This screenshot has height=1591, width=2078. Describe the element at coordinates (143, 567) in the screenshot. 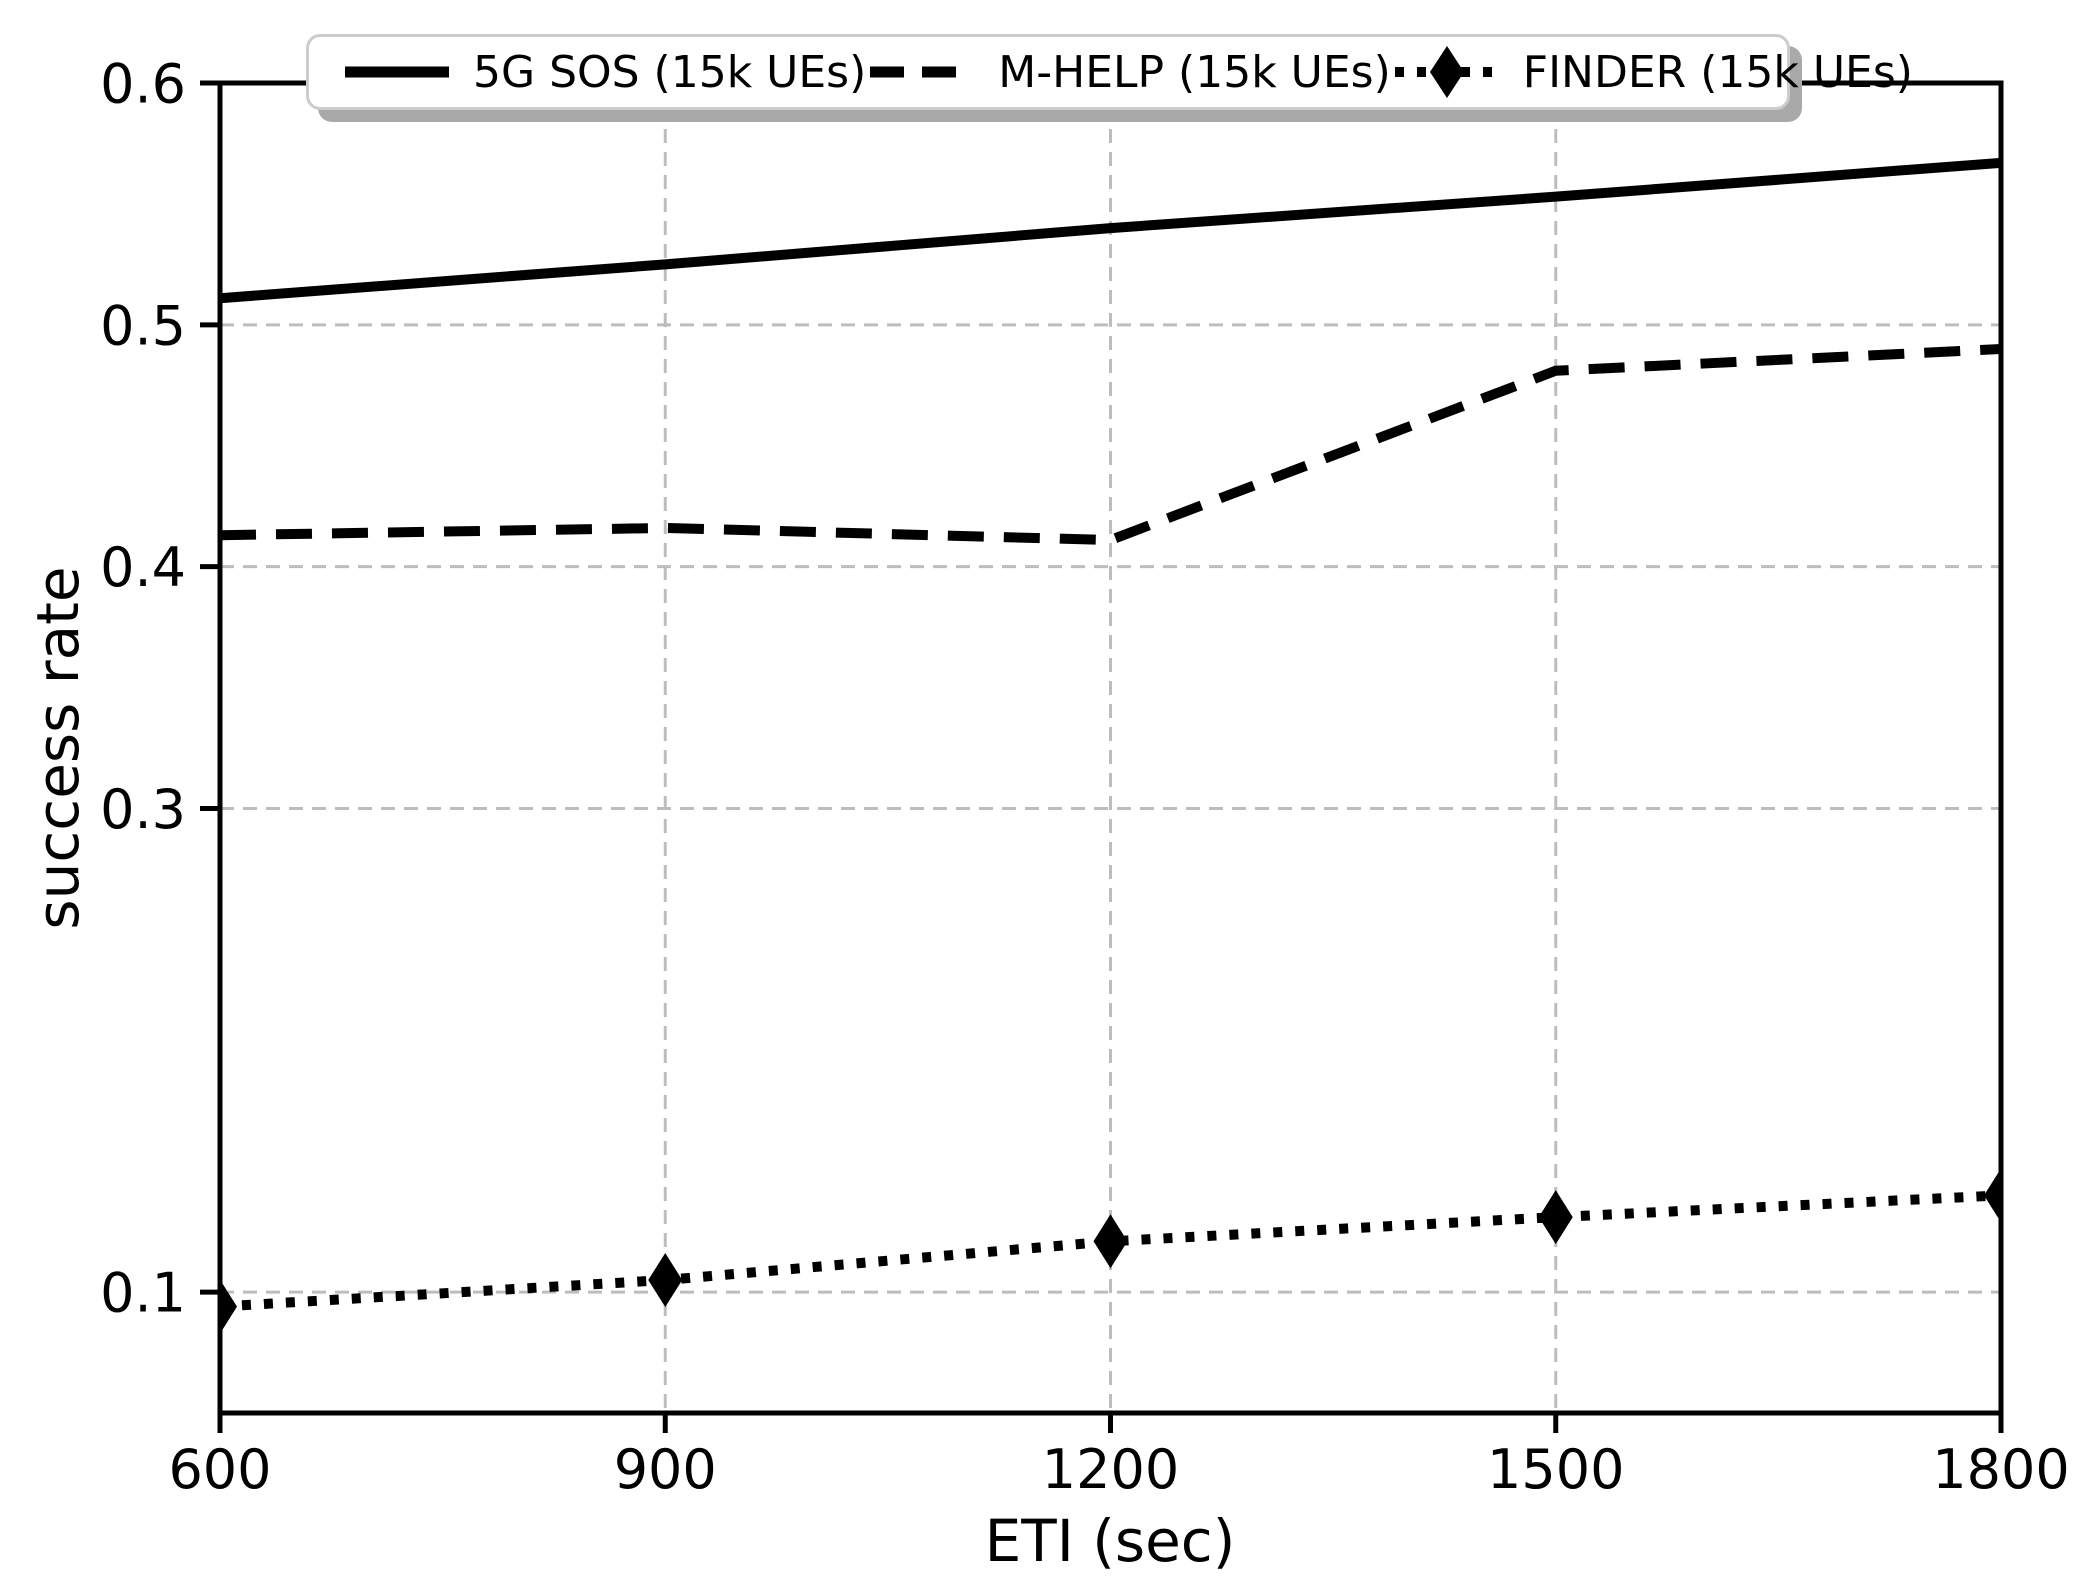

I see `y-tick-label: 0.4` at that location.